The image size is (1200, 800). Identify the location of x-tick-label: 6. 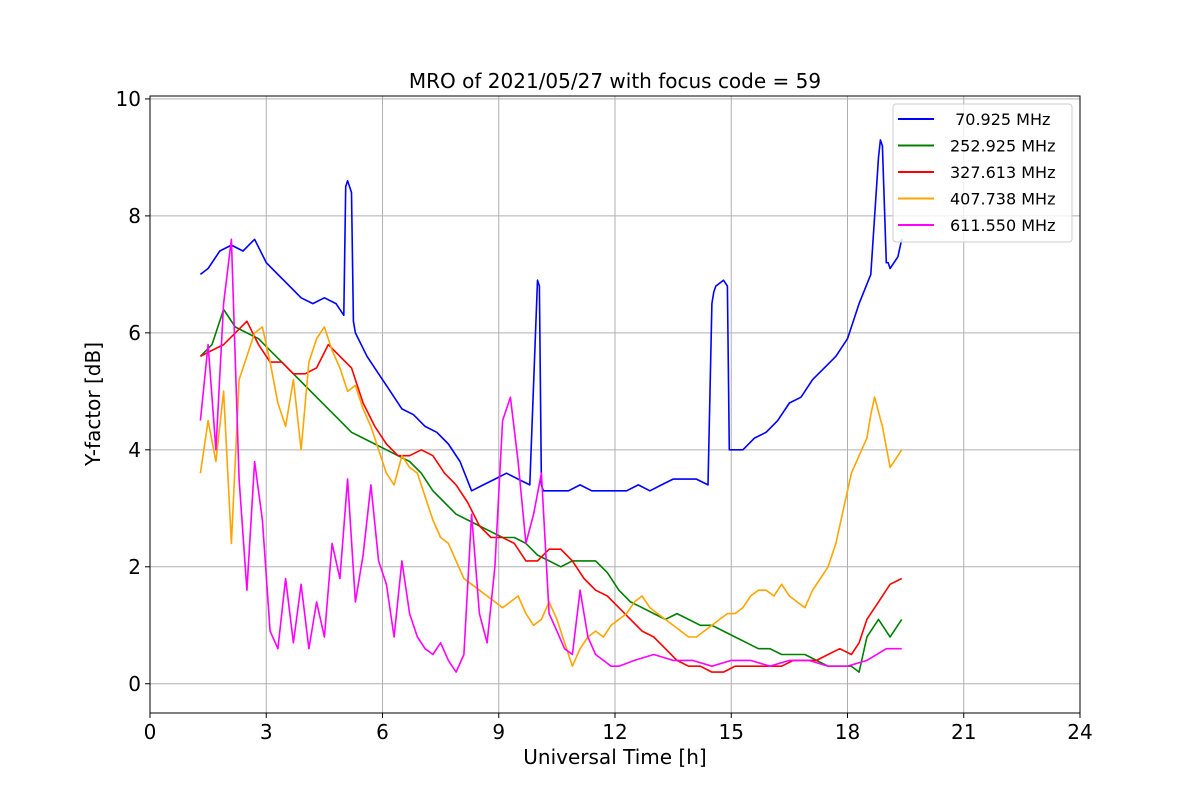
(382, 732).